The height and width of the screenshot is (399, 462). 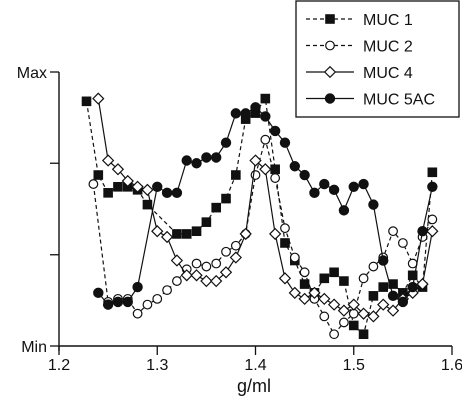 I want to click on legend-item-muc-5ac: MUC 5AC, so click(x=370, y=100).